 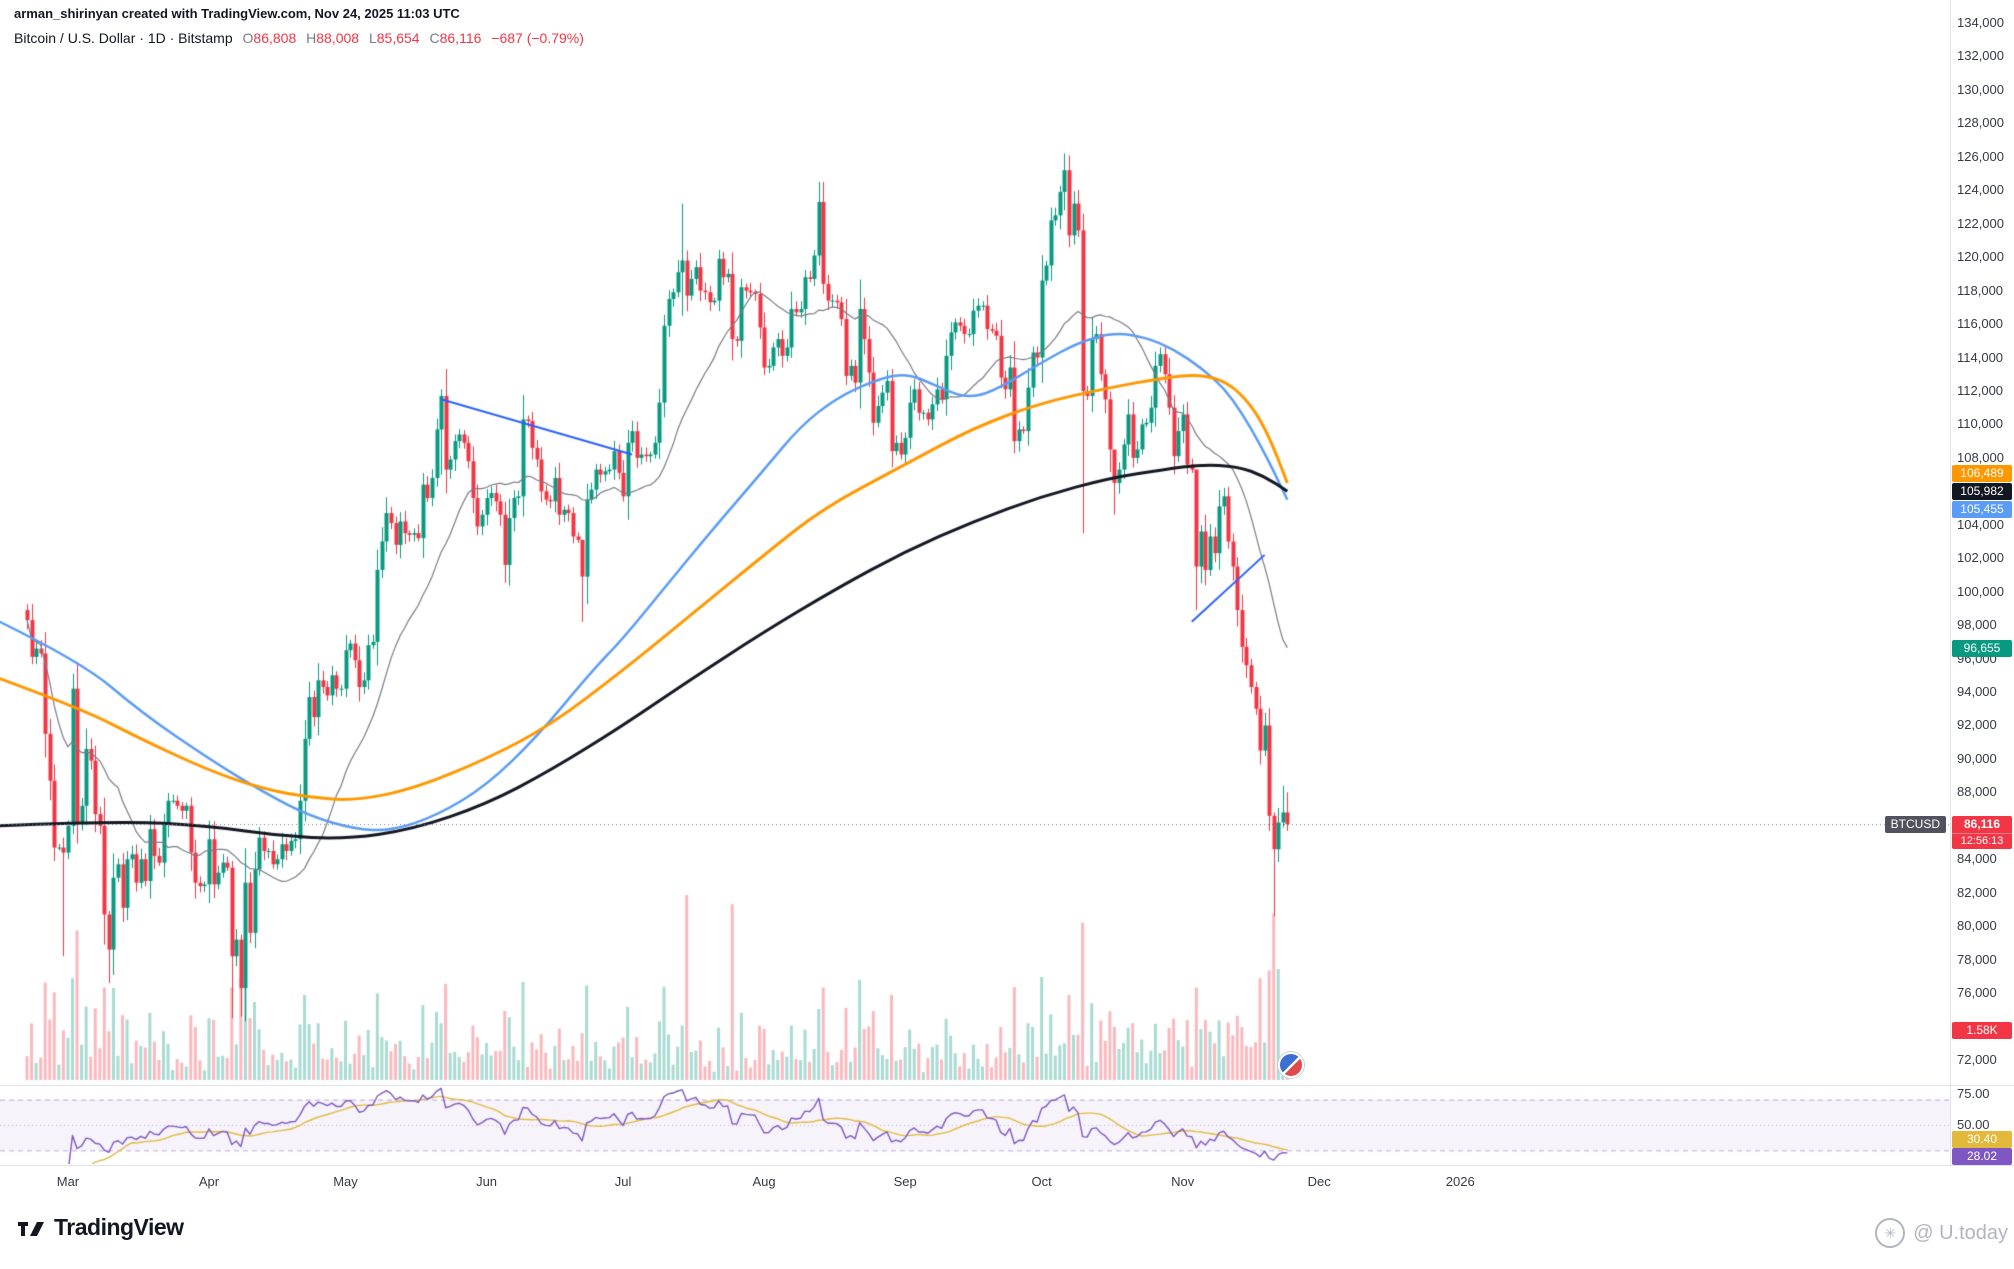 I want to click on price-axis-label: 92,000, so click(x=1977, y=725).